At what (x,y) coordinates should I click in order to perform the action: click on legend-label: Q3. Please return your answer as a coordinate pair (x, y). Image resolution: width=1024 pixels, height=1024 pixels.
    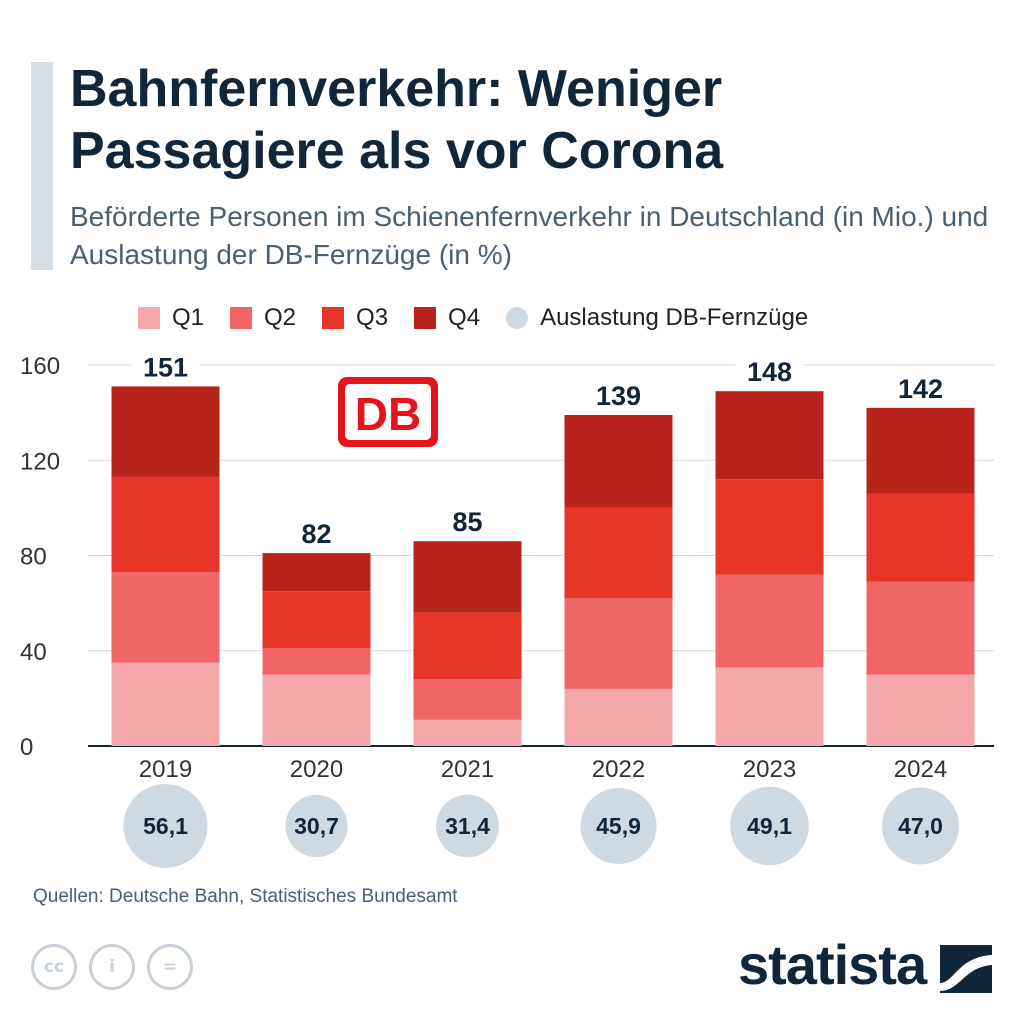
    Looking at the image, I should click on (372, 317).